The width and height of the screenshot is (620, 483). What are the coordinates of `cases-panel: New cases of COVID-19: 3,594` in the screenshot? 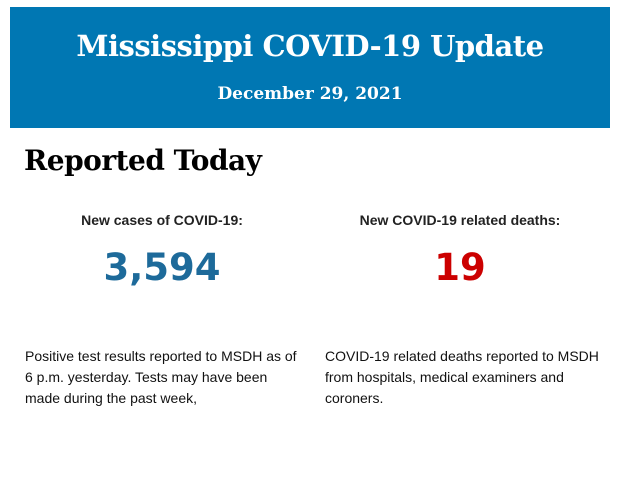 It's located at (162, 250).